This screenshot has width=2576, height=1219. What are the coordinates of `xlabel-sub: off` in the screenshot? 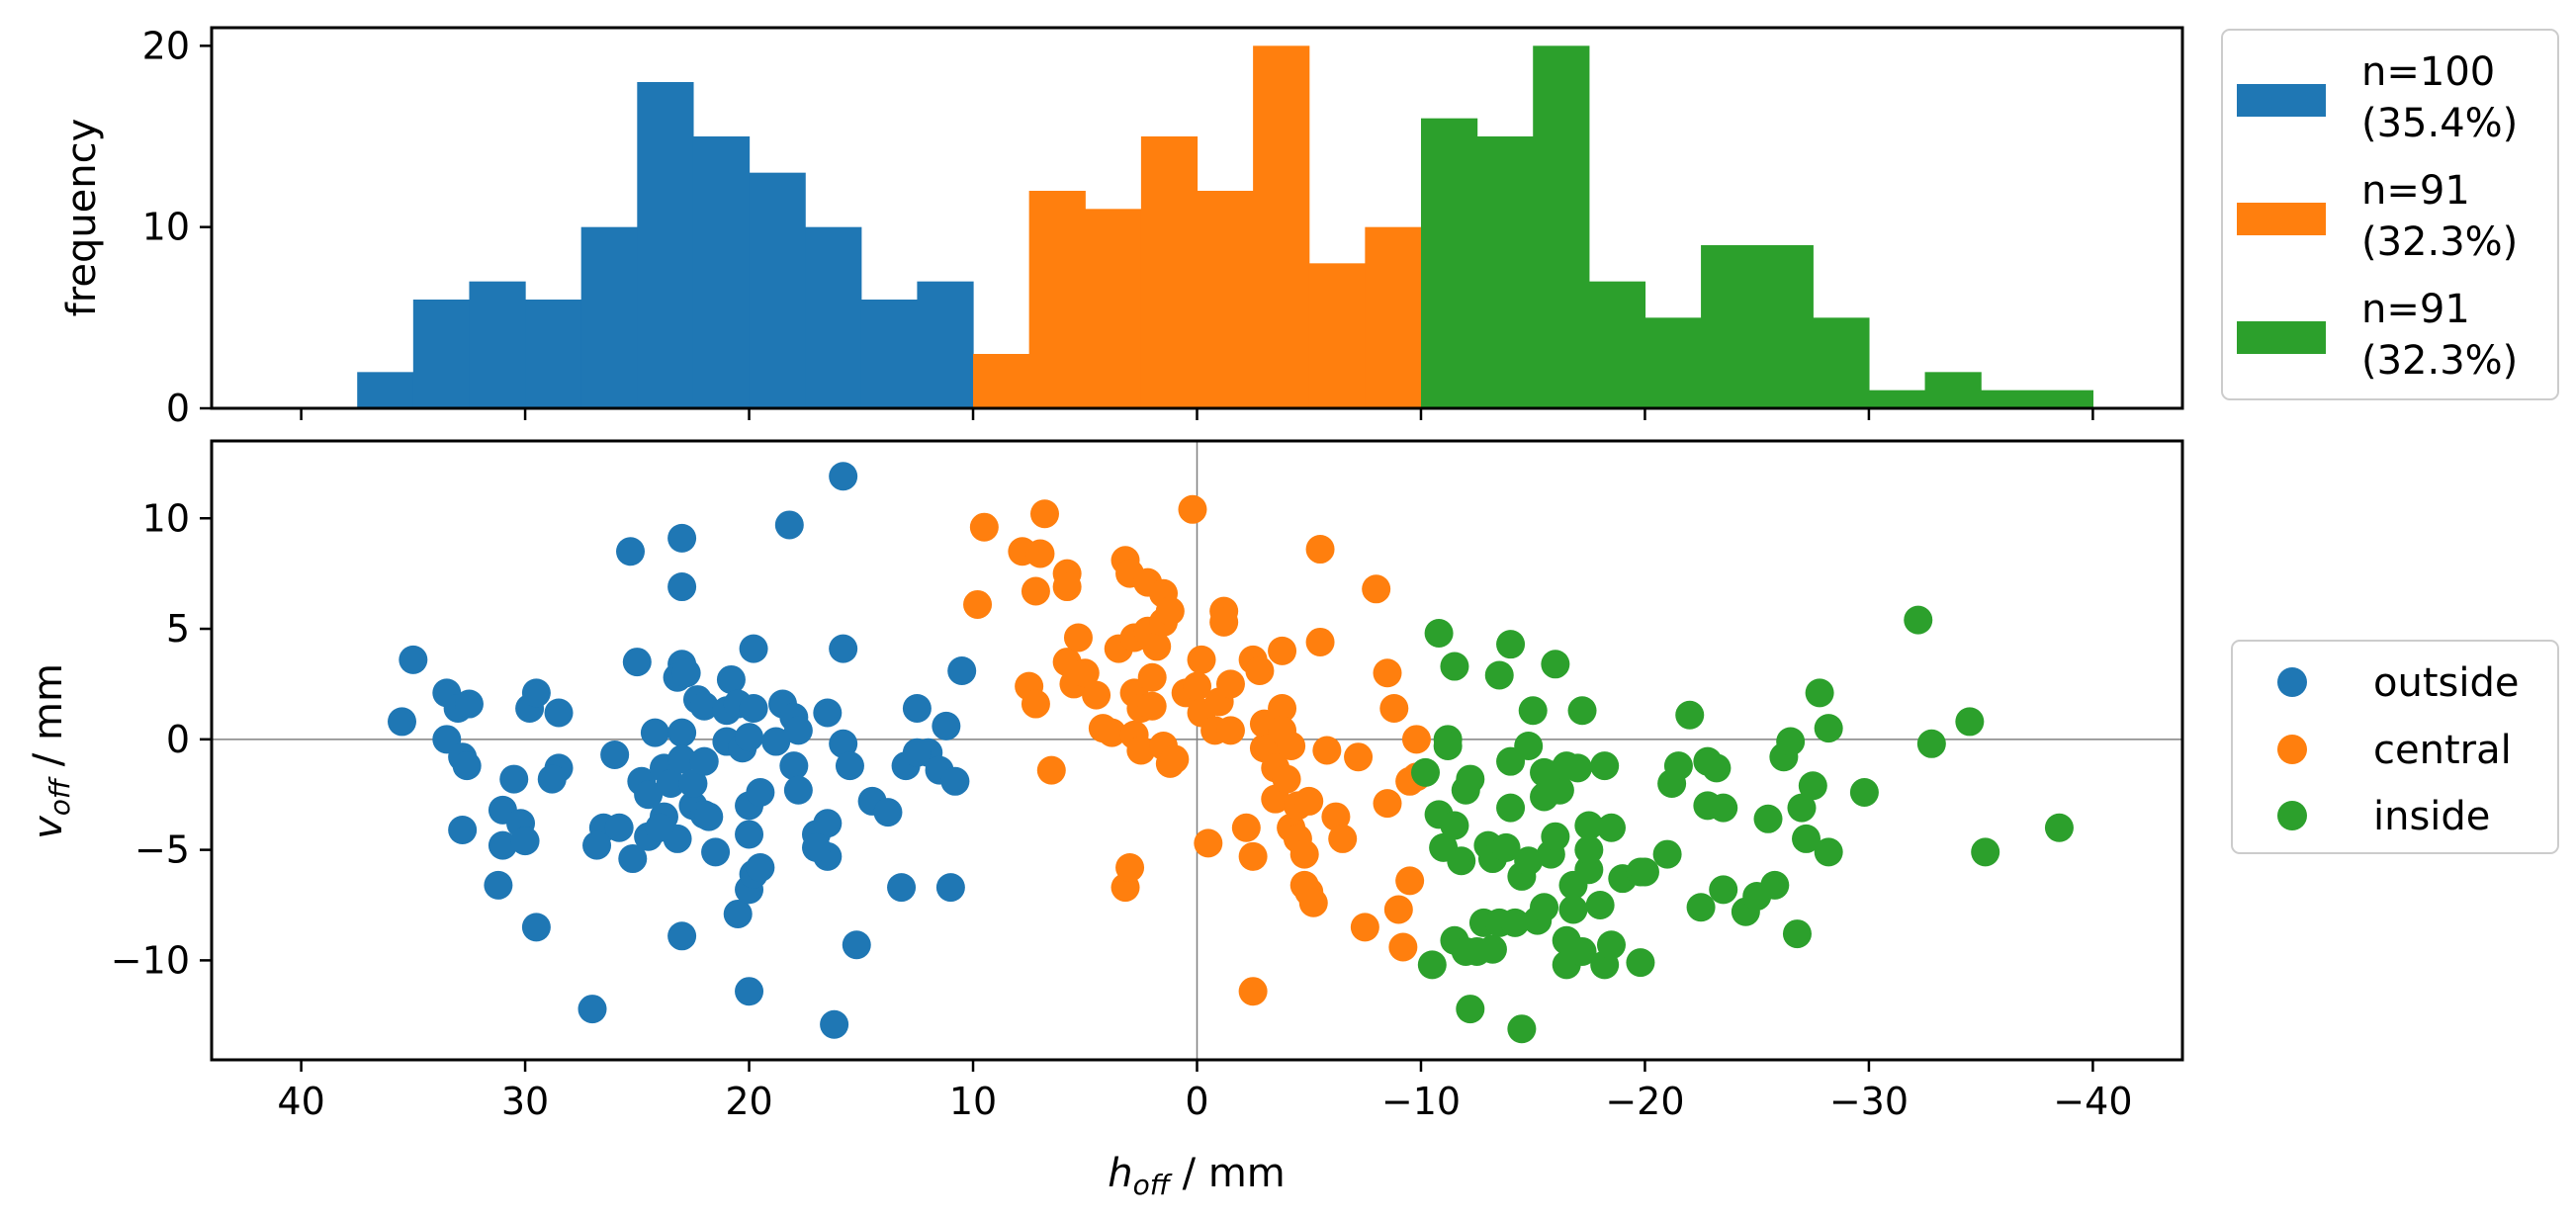 It's located at (1153, 1185).